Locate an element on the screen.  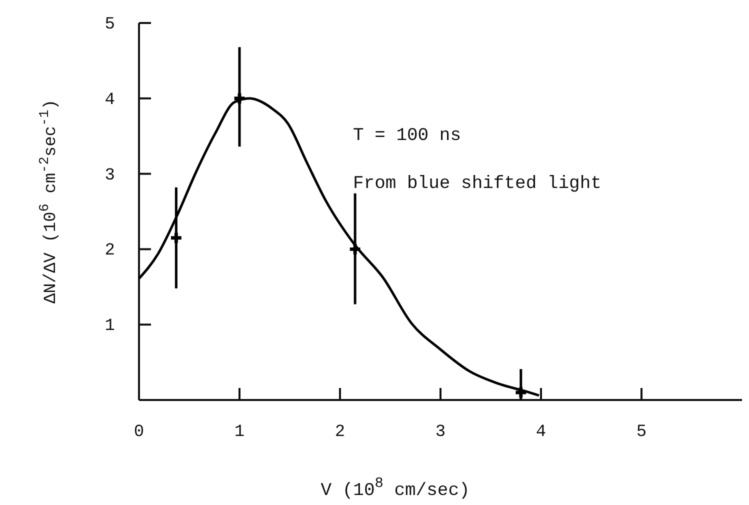
x-tick-label: 3 is located at coordinates (440, 432).